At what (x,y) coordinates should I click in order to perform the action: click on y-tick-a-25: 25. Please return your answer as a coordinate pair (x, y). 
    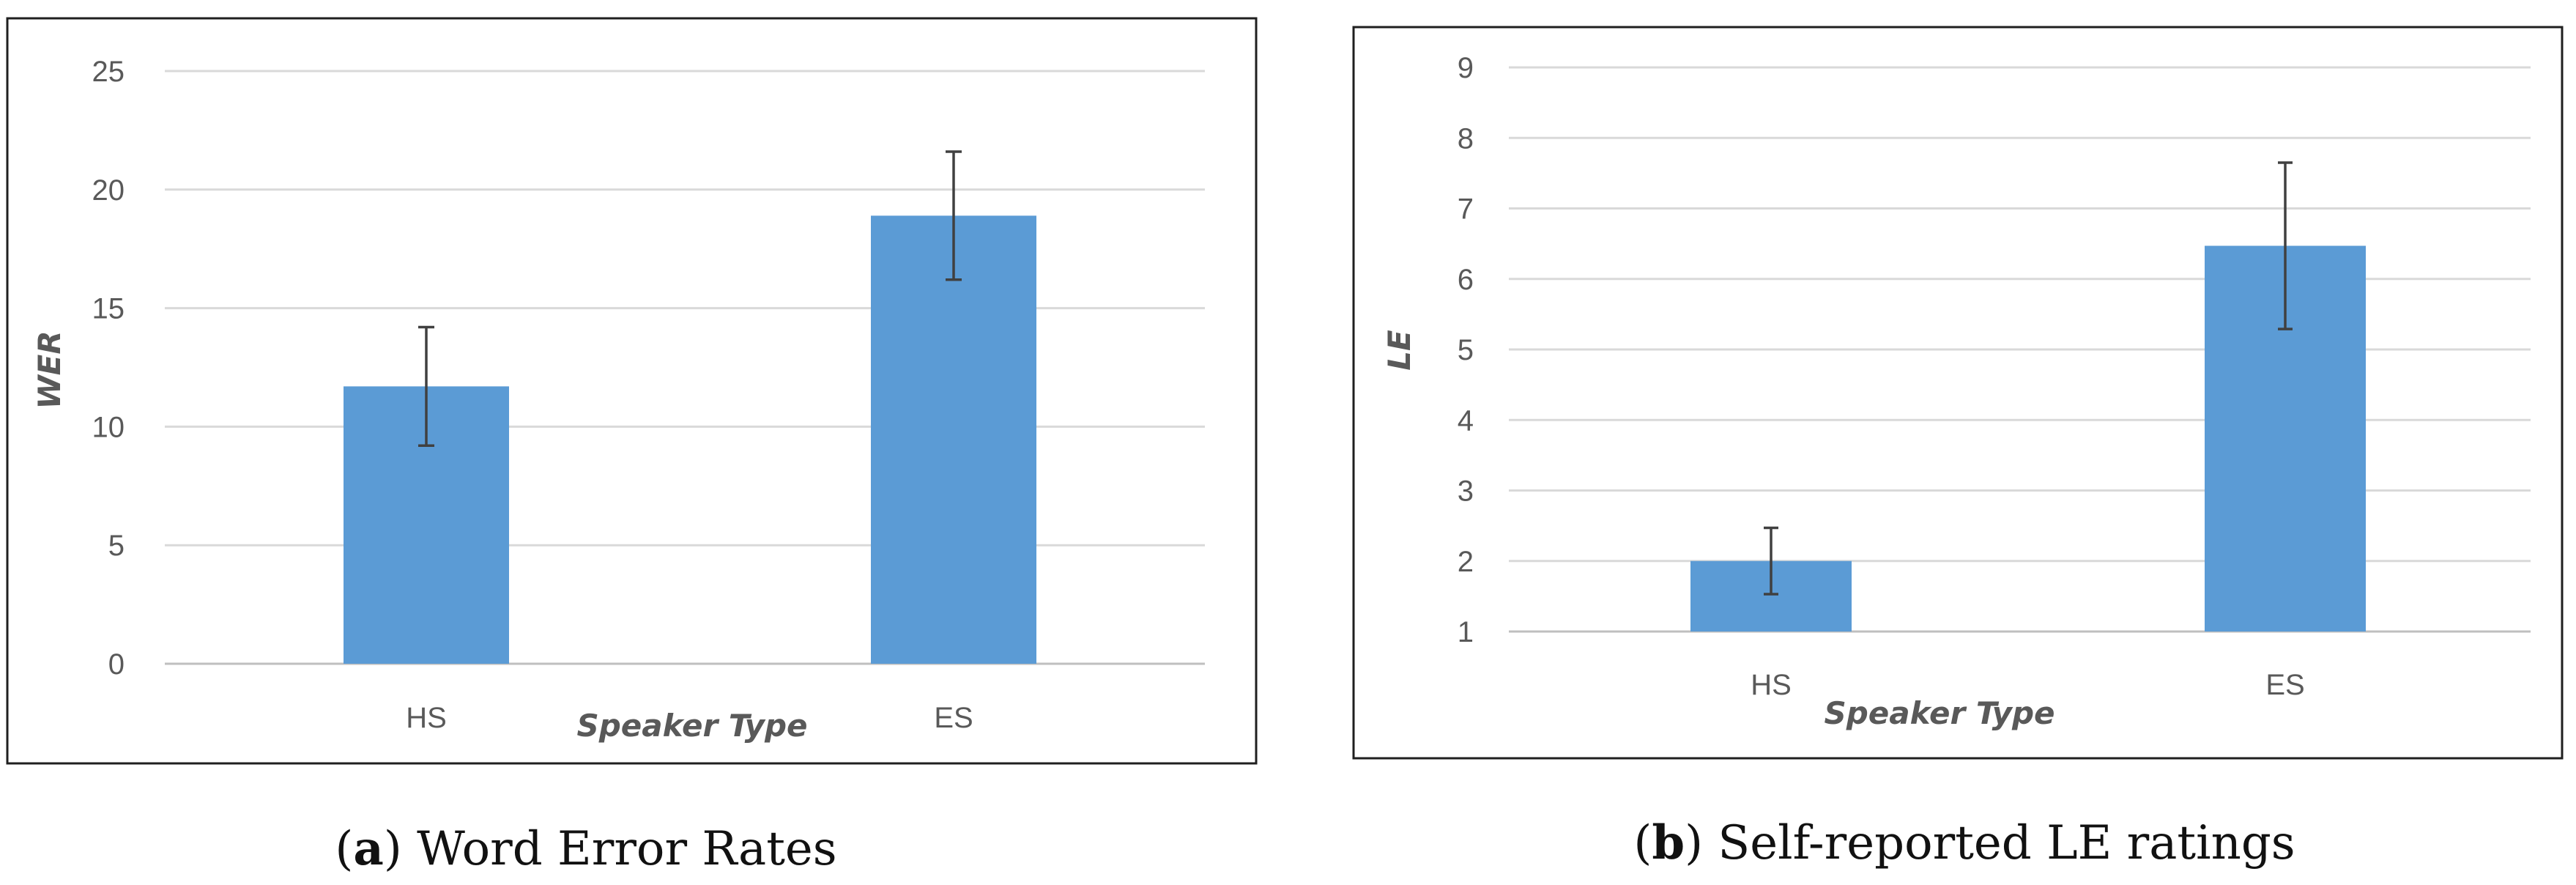
    Looking at the image, I should click on (108, 72).